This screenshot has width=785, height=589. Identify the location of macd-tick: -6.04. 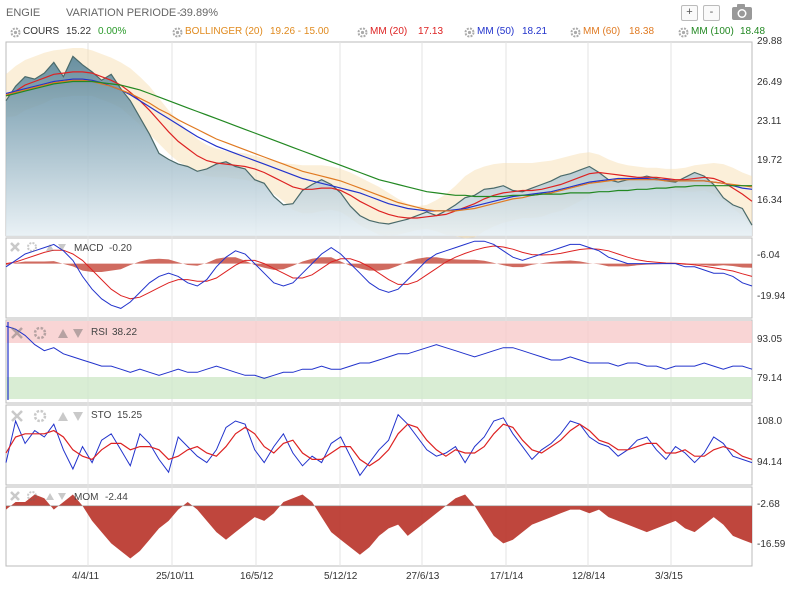
(768, 255).